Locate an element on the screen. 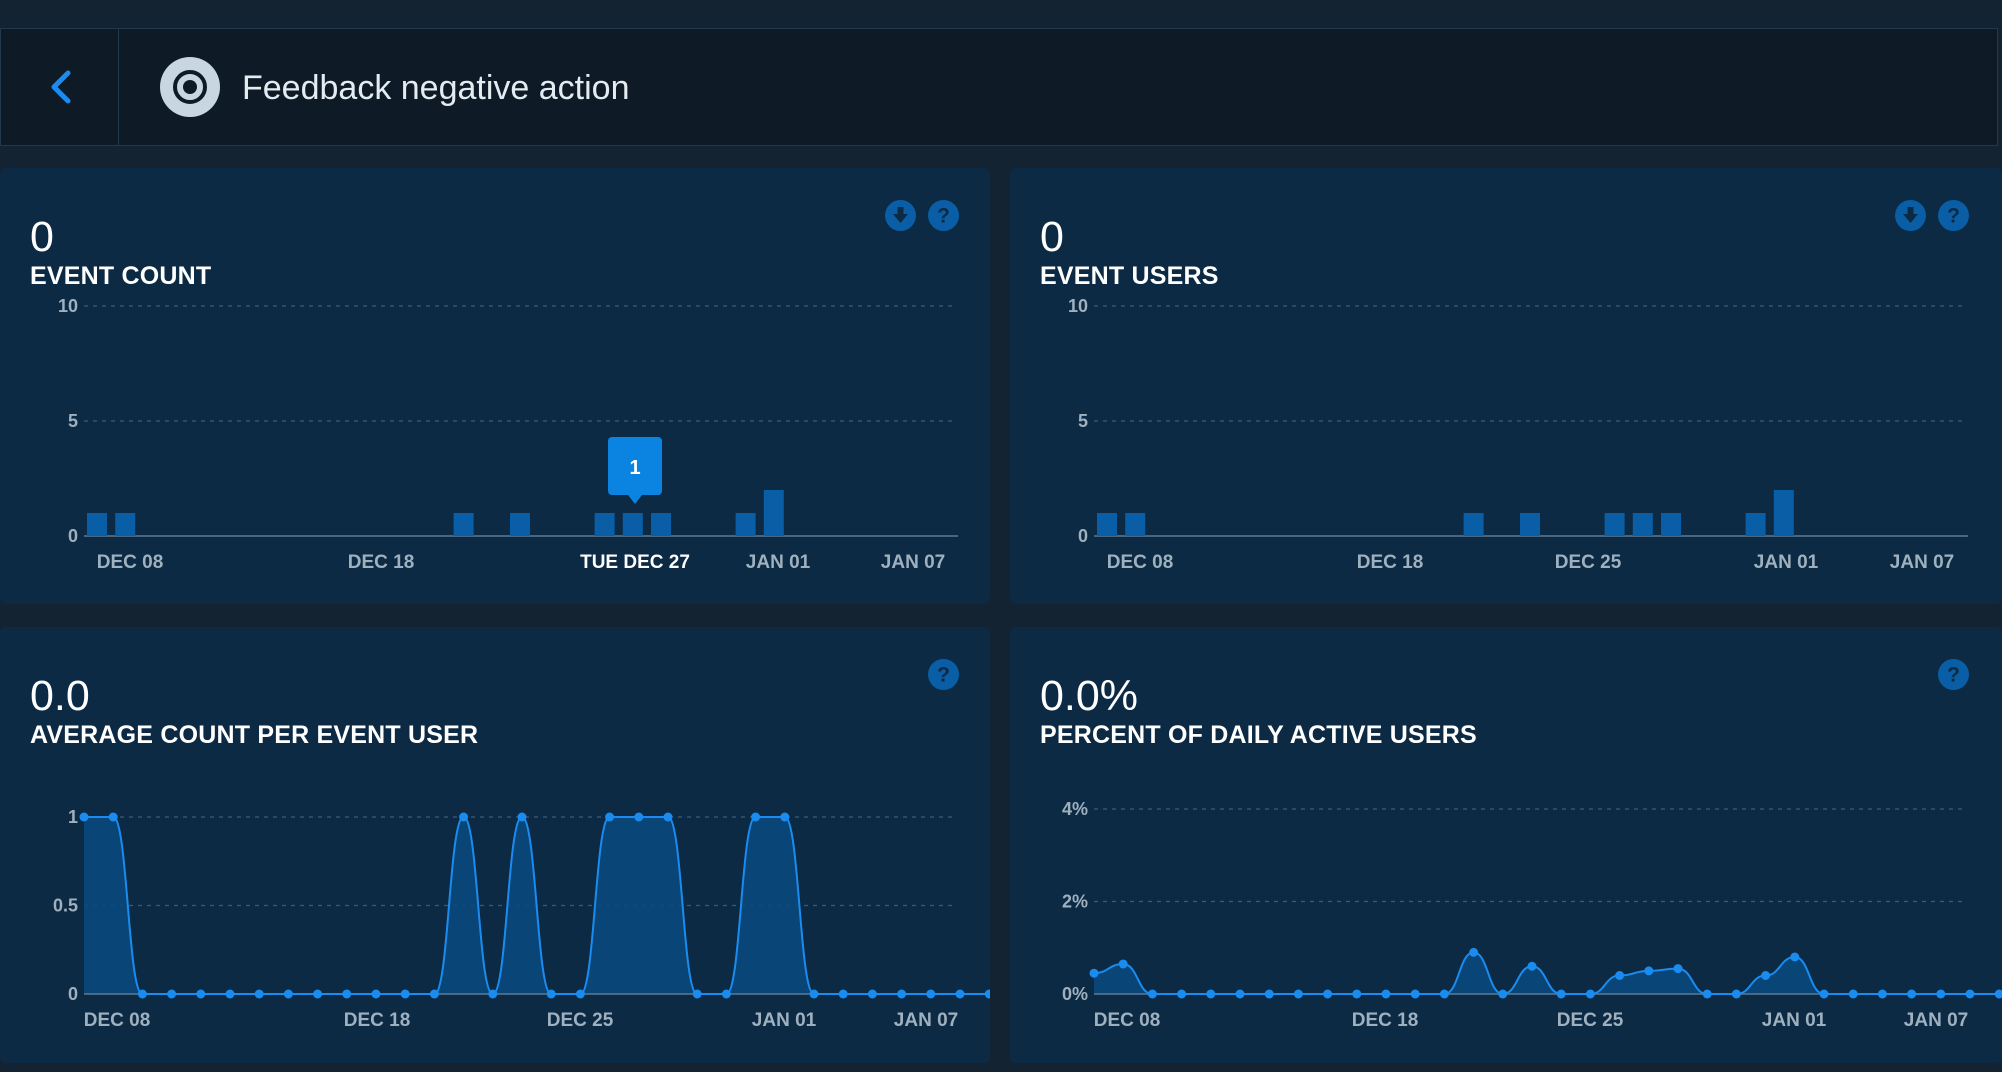  y-tick-label: 1 is located at coordinates (73, 817).